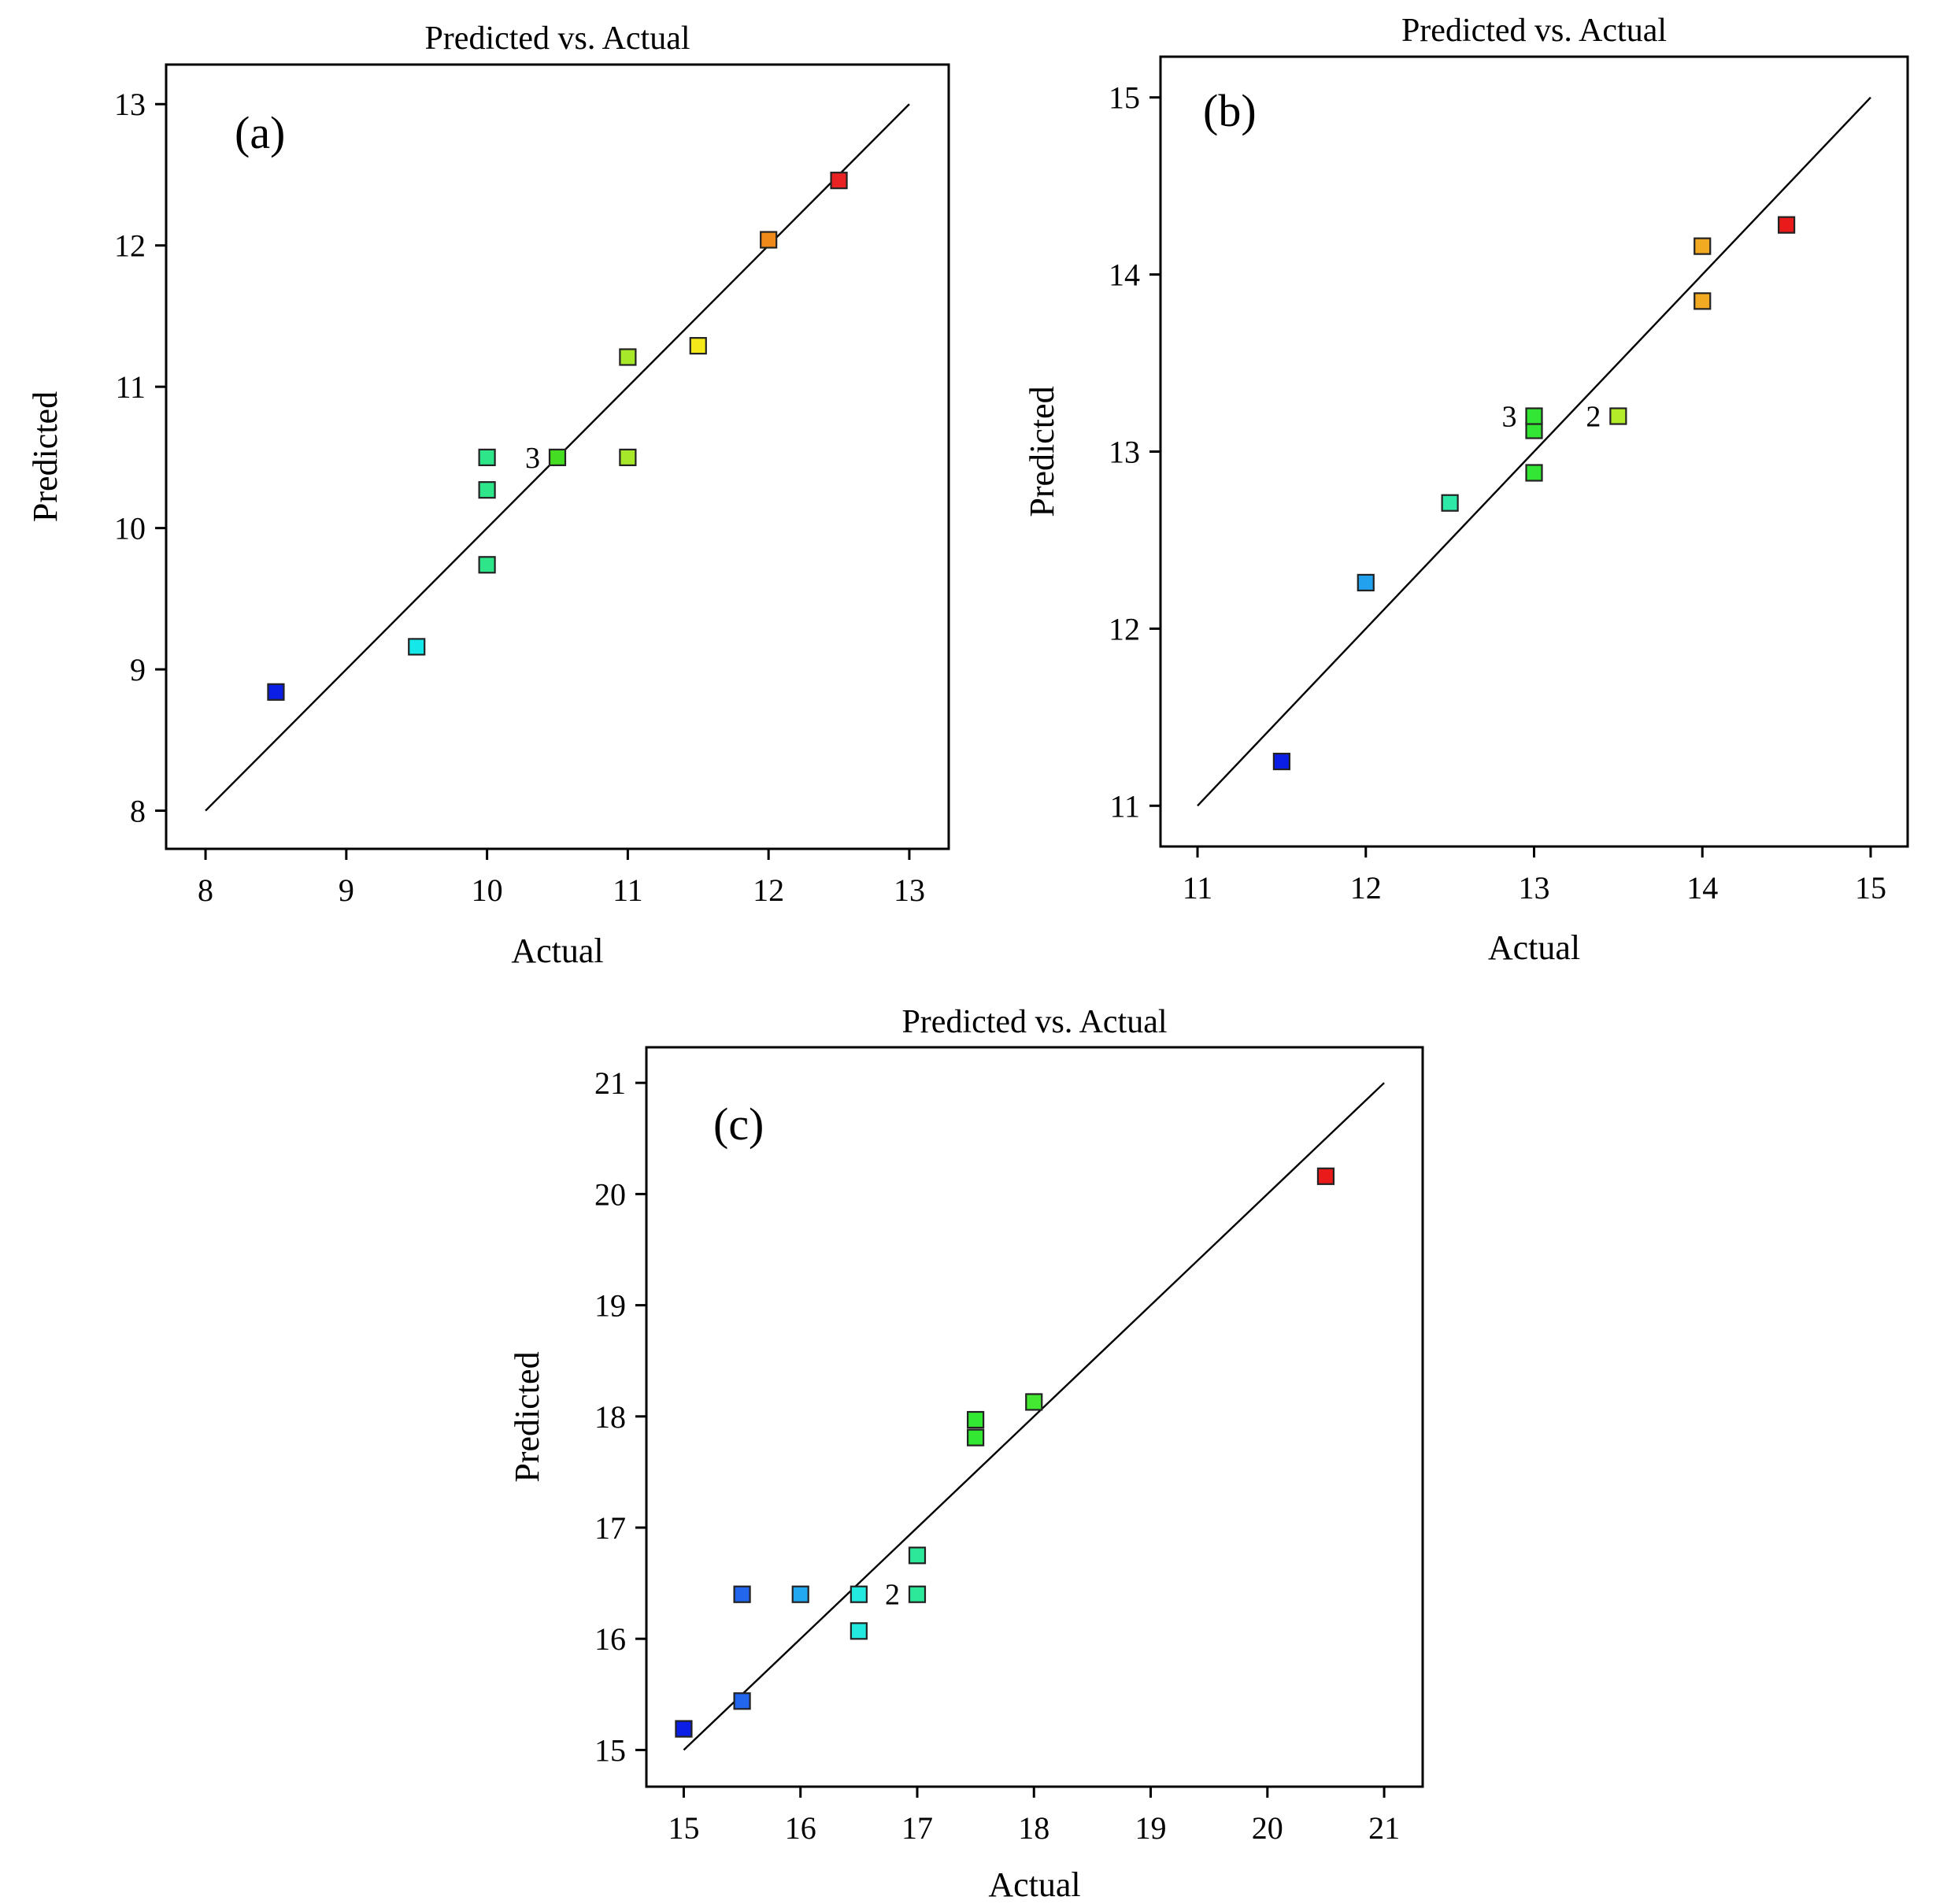  Describe the element at coordinates (487, 890) in the screenshot. I see `x-tick-label: 10` at that location.